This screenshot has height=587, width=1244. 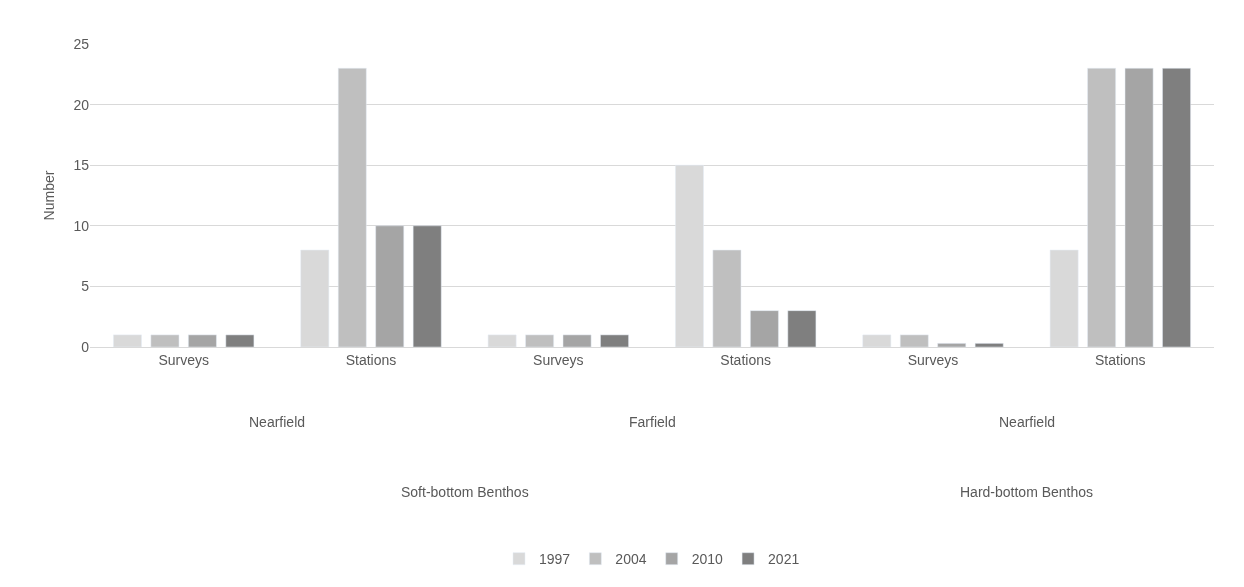 I want to click on text: Farfield, so click(x=652, y=422).